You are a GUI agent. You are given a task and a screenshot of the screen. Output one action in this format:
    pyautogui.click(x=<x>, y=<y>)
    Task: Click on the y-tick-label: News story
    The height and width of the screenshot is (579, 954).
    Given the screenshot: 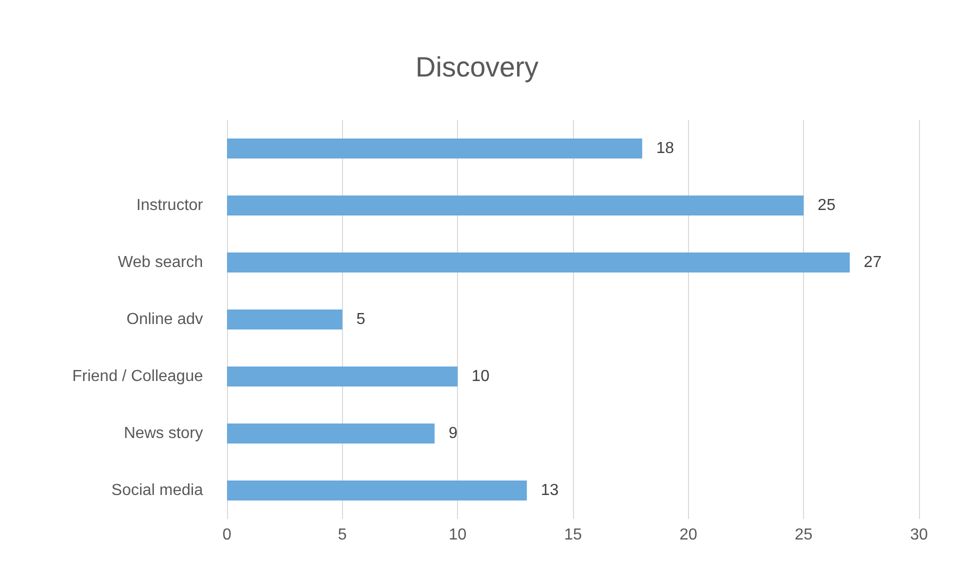 What is the action you would take?
    pyautogui.click(x=163, y=433)
    